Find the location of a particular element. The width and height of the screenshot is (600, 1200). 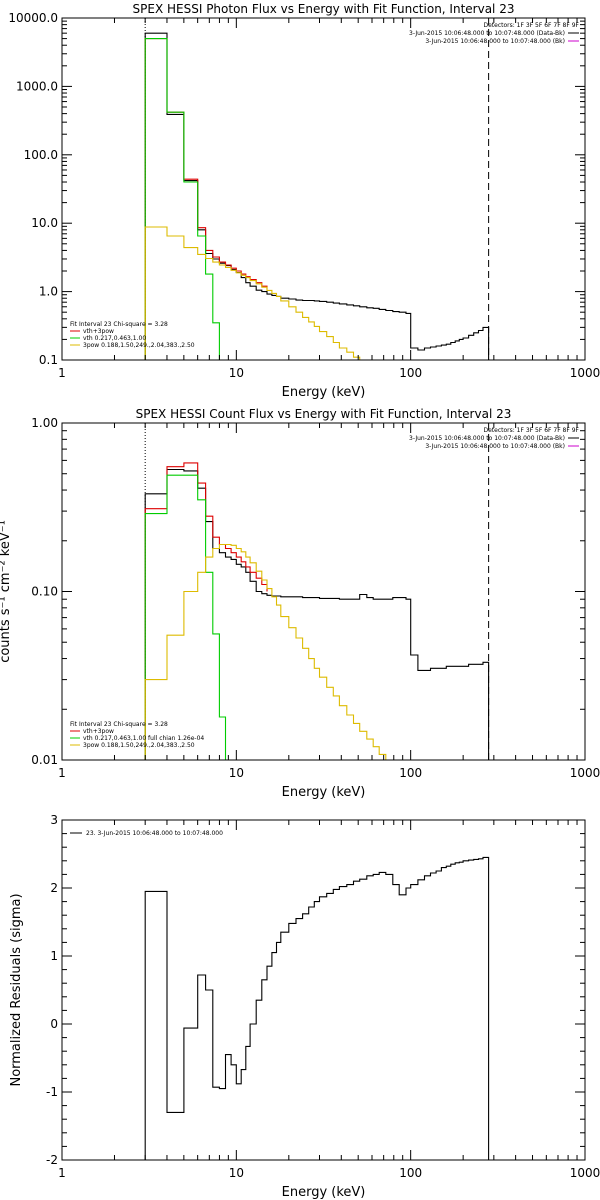

y-tick-label: 1 is located at coordinates (54, 956).